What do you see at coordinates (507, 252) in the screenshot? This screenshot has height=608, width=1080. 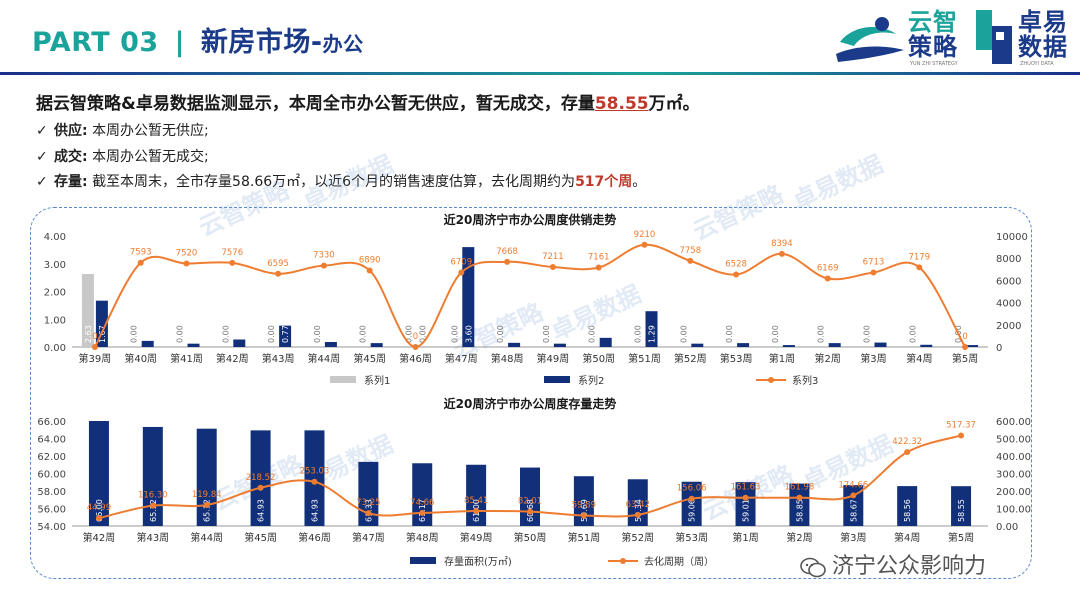 I see `line-value-label: 7668` at bounding box center [507, 252].